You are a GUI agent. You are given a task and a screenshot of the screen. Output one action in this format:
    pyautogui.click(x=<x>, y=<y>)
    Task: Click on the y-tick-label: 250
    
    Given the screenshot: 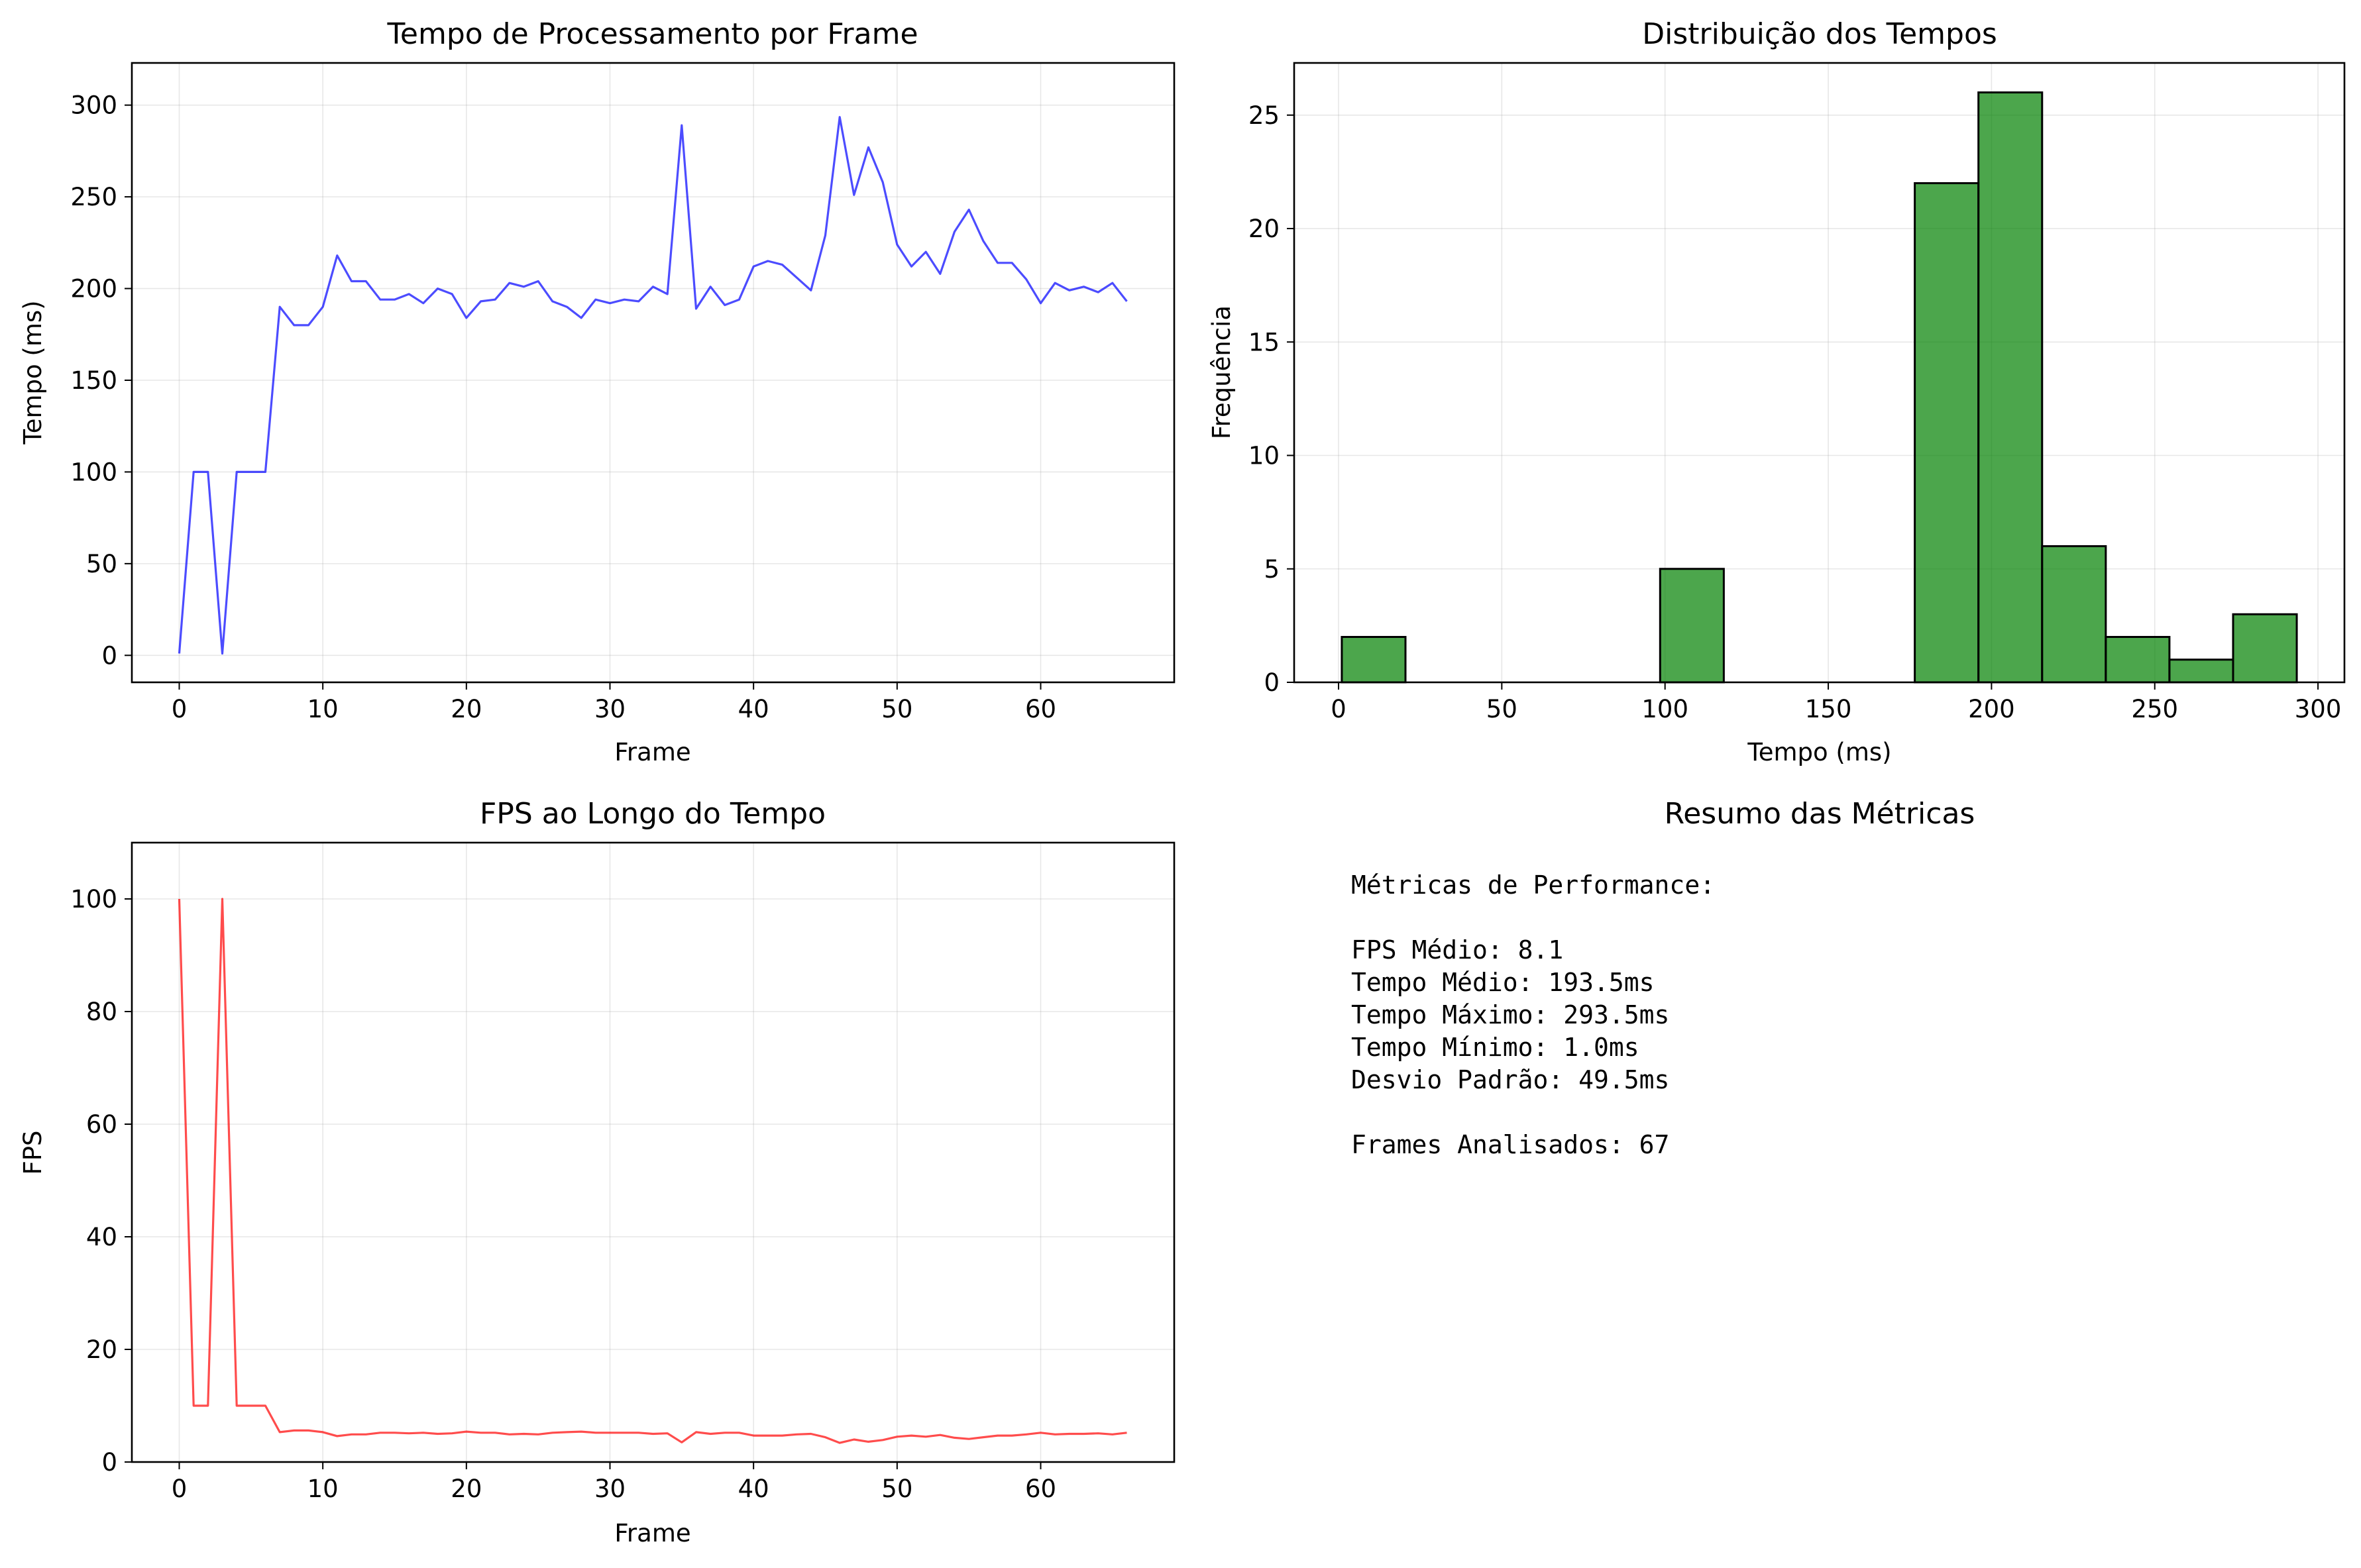 What is the action you would take?
    pyautogui.click(x=93, y=197)
    